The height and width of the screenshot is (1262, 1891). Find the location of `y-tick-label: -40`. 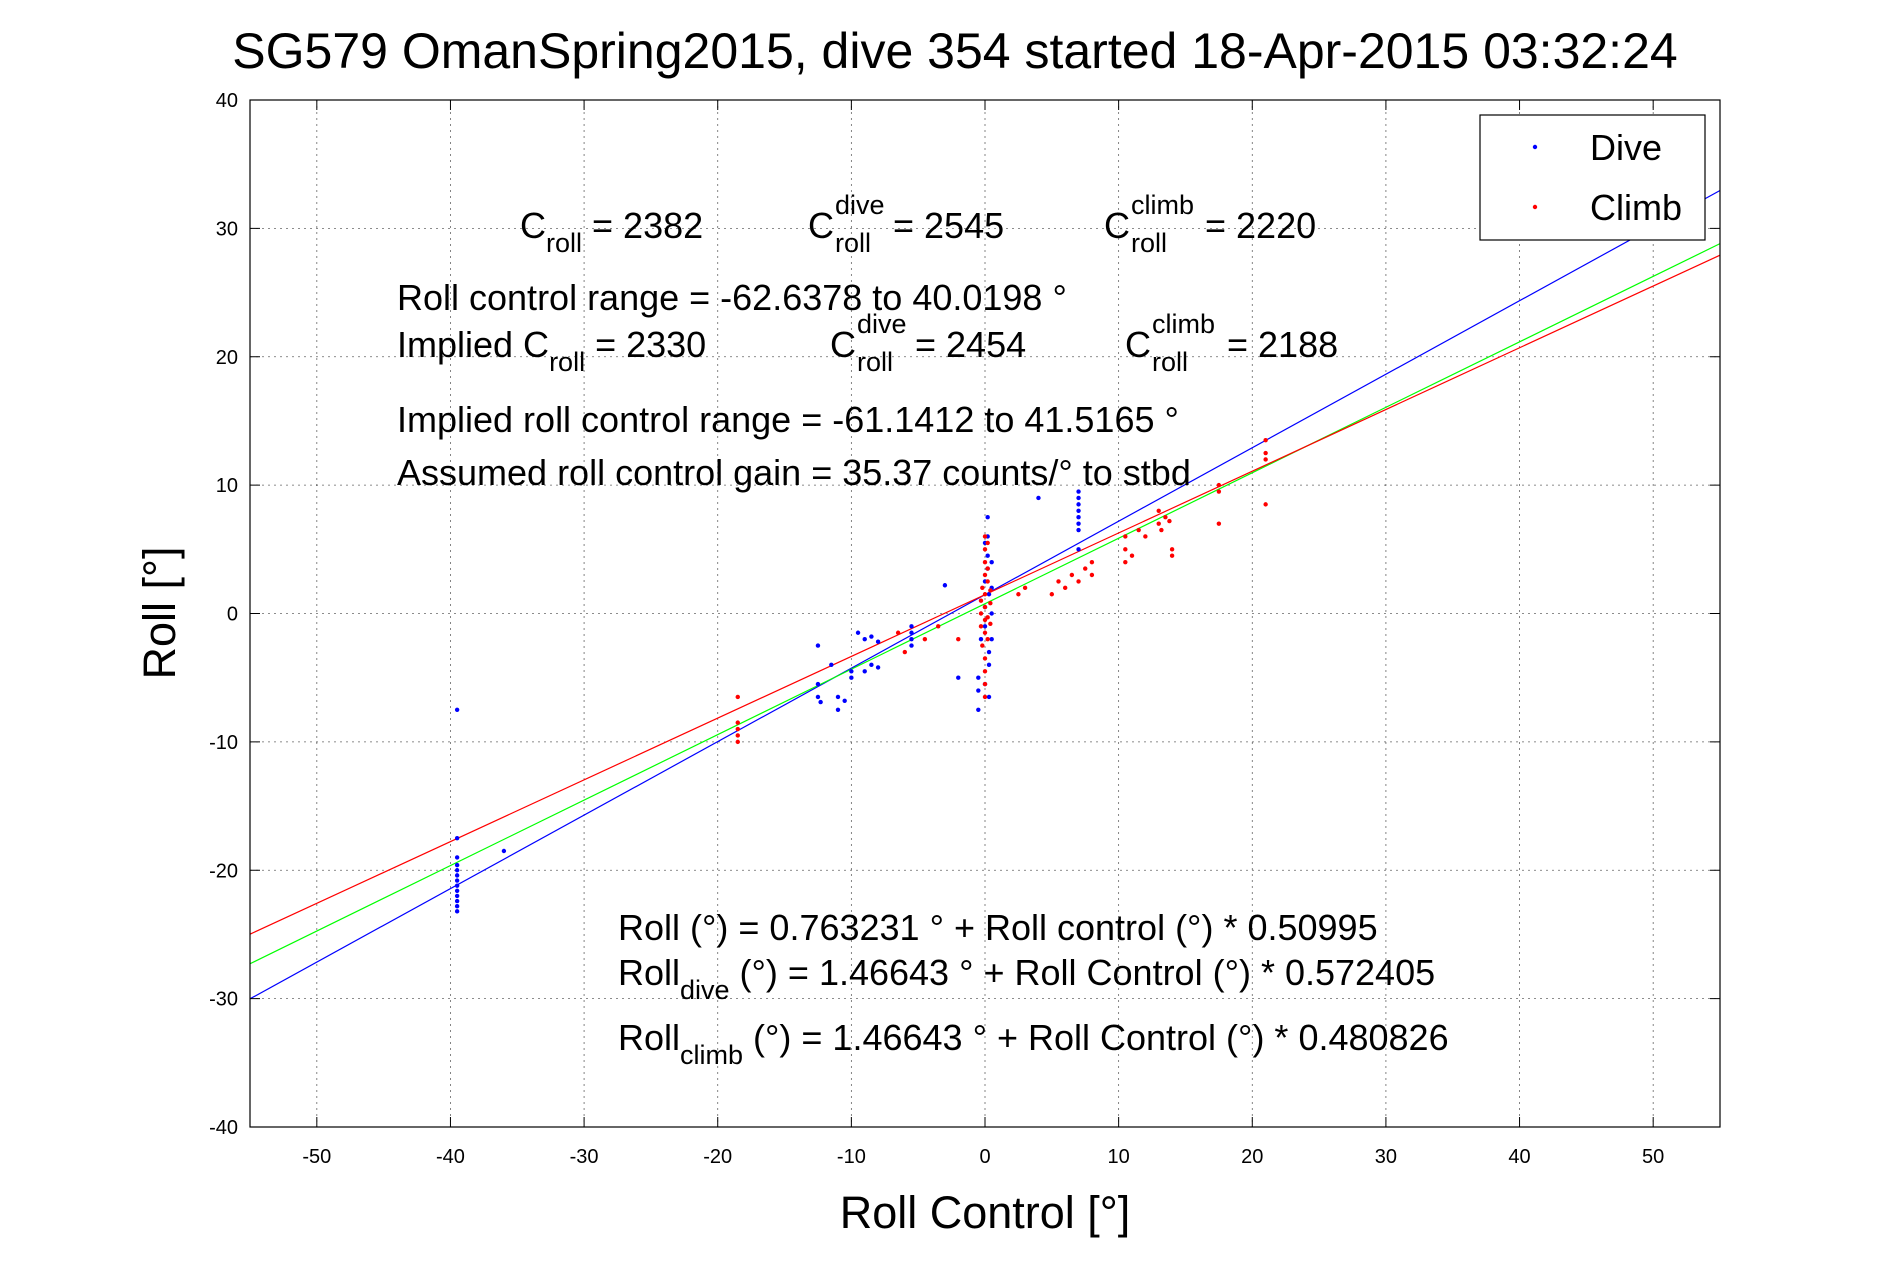

y-tick-label: -40 is located at coordinates (223, 1128).